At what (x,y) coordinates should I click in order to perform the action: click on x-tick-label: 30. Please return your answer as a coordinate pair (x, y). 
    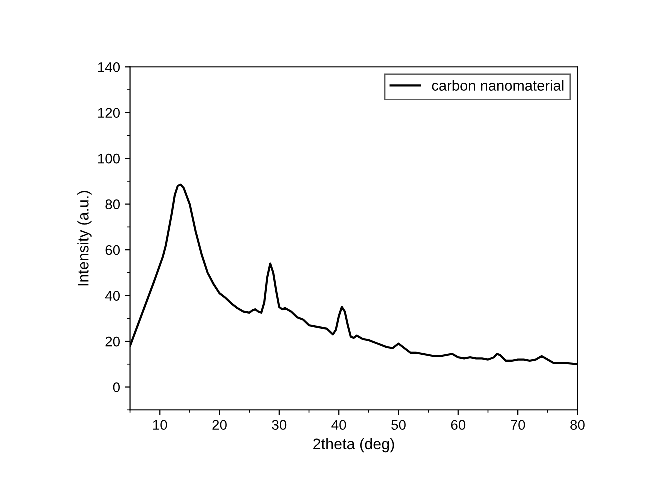
    Looking at the image, I should click on (279, 425).